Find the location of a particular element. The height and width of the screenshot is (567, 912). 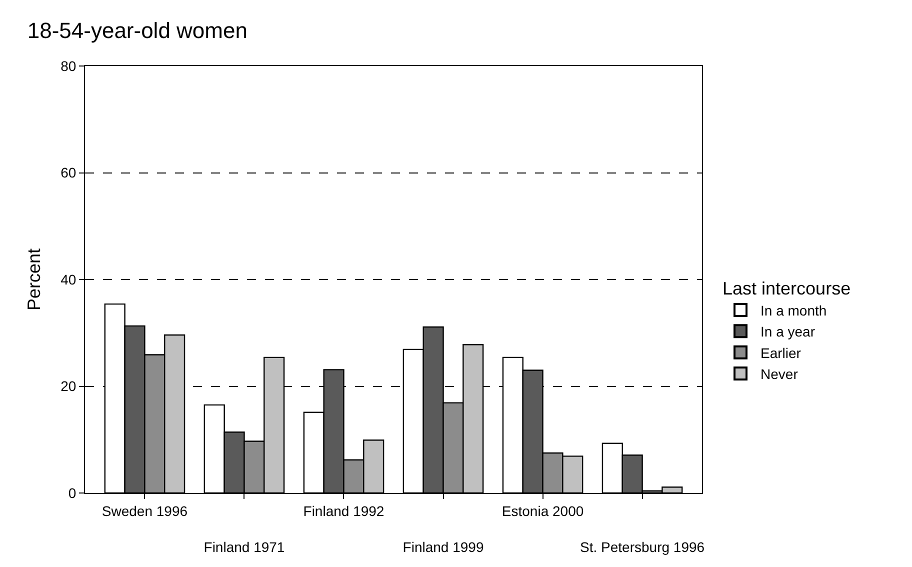

y-tick-label: 60 is located at coordinates (68, 172).